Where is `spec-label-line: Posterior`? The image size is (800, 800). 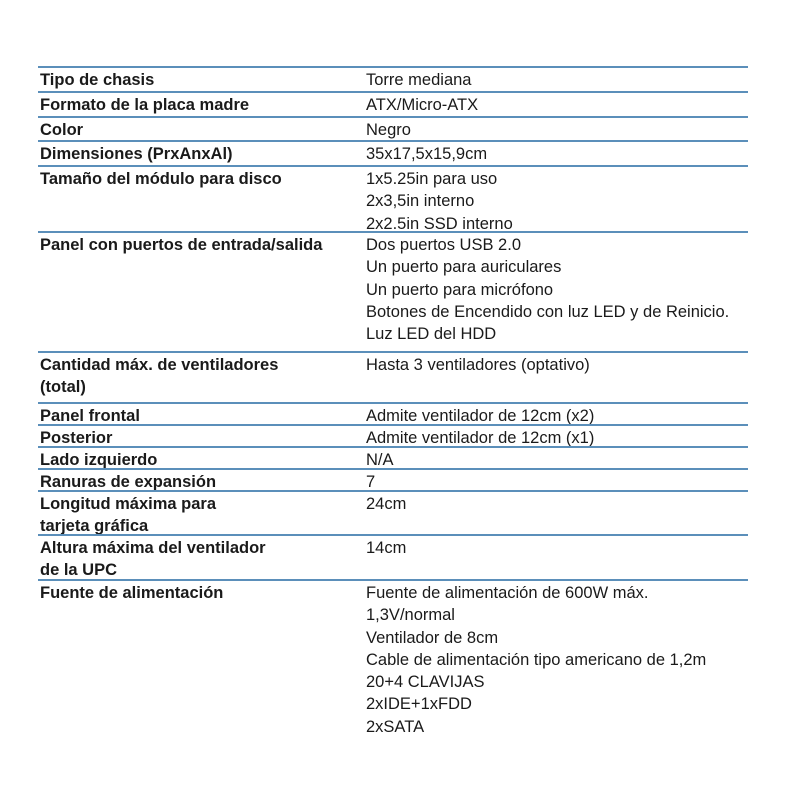
spec-label-line: Posterior is located at coordinates (76, 438).